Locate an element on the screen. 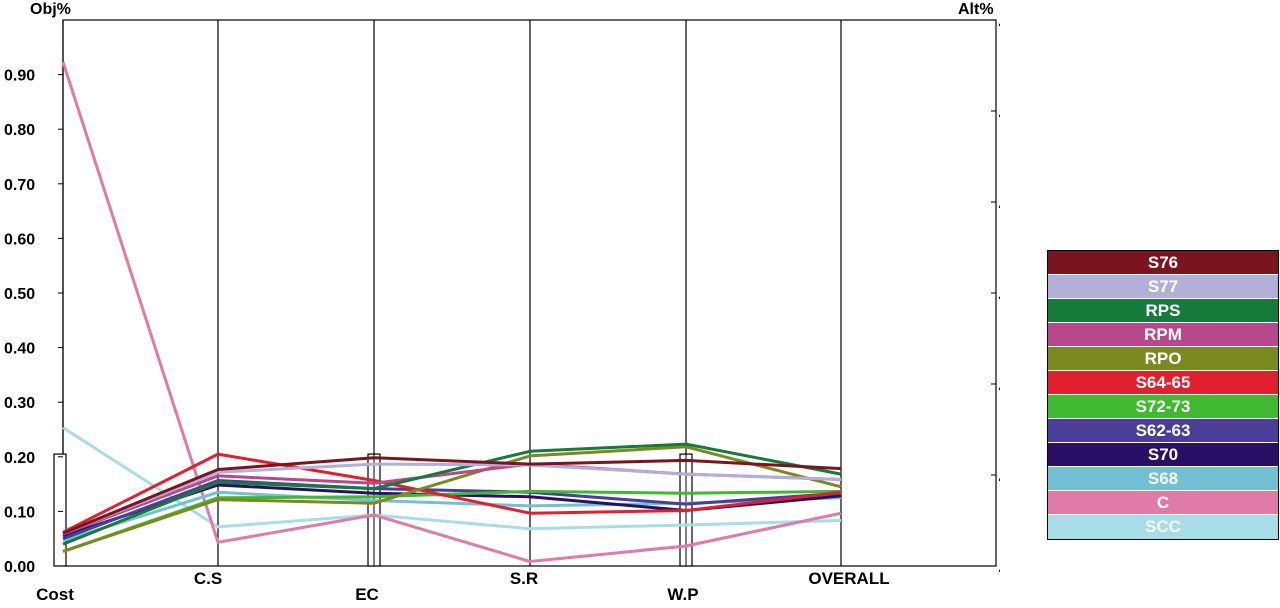  legend-item-s72-73: S72-73 is located at coordinates (1163, 407).